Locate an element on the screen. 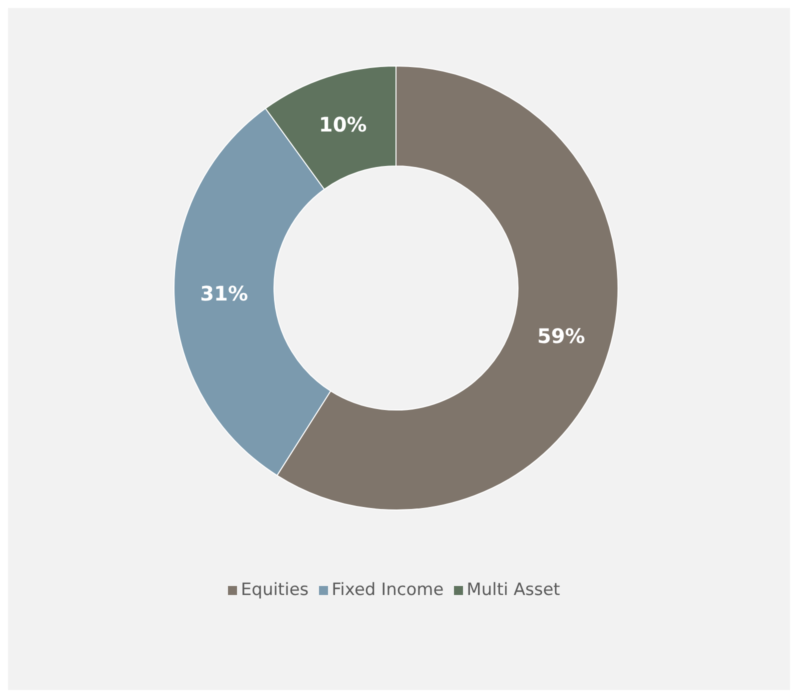  legend-label: Multi Asset is located at coordinates (513, 590).